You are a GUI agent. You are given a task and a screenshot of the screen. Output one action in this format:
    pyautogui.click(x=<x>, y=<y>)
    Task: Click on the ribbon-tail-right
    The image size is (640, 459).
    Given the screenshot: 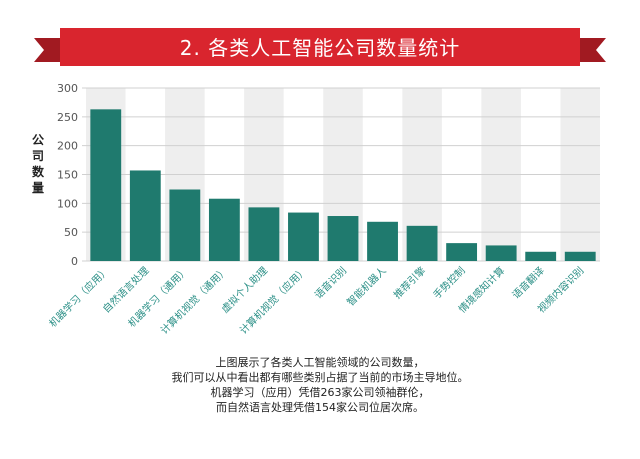 What is the action you would take?
    pyautogui.click(x=593, y=50)
    